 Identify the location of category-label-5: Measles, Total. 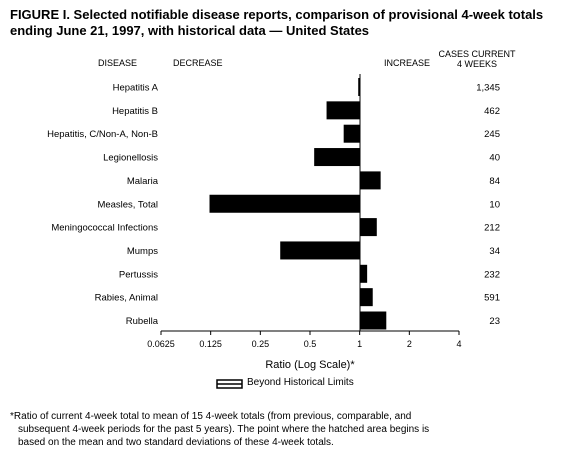
(127, 204).